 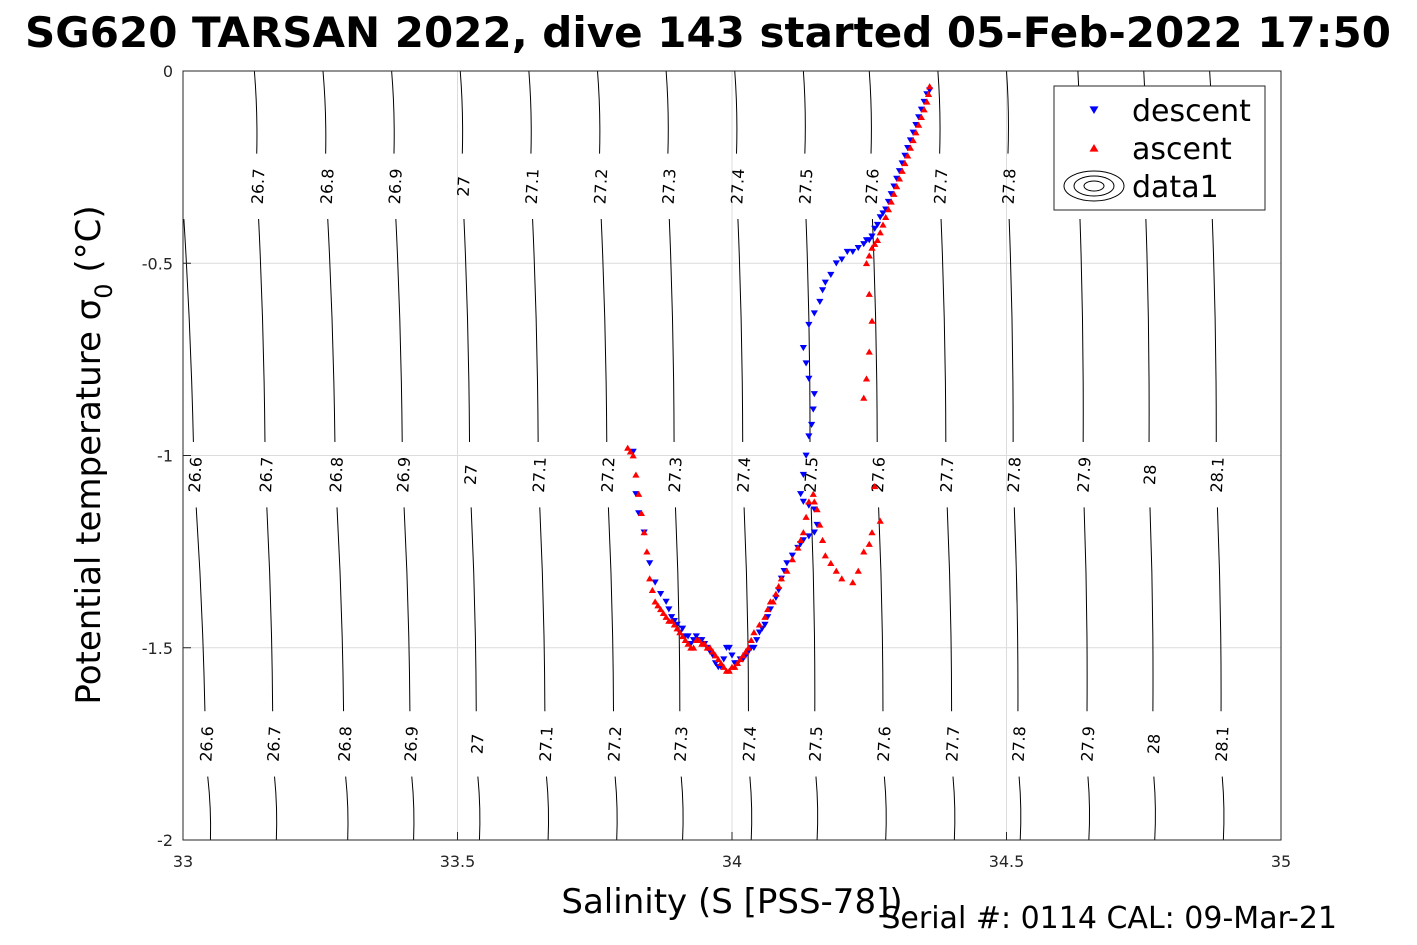 What do you see at coordinates (89, 502) in the screenshot?
I see `y-axis-label-main: Potential temperature σ` at bounding box center [89, 502].